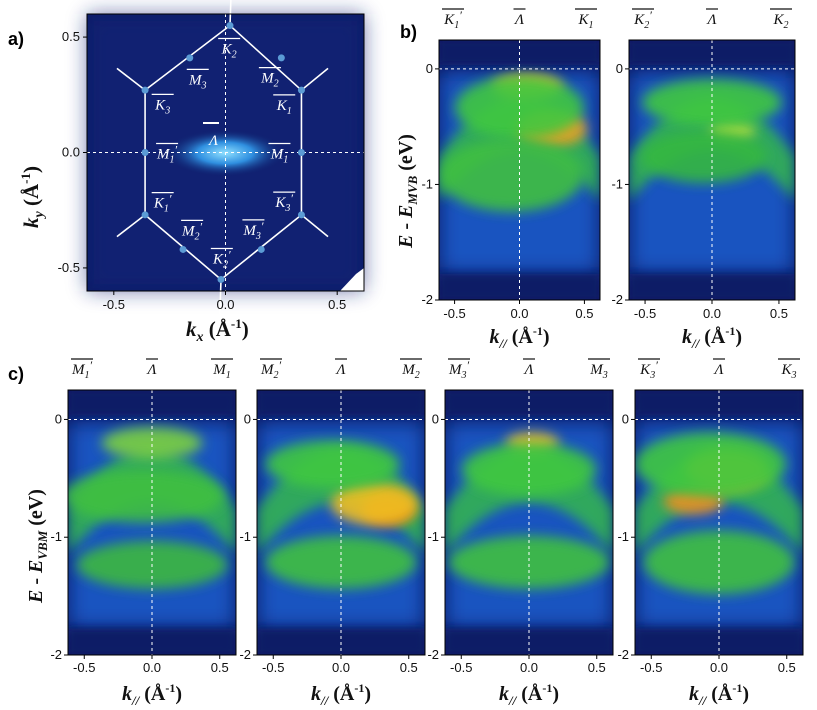 This screenshot has width=817, height=710. I want to click on panel-c4-ytick-label-1: -1, so click(623, 536).